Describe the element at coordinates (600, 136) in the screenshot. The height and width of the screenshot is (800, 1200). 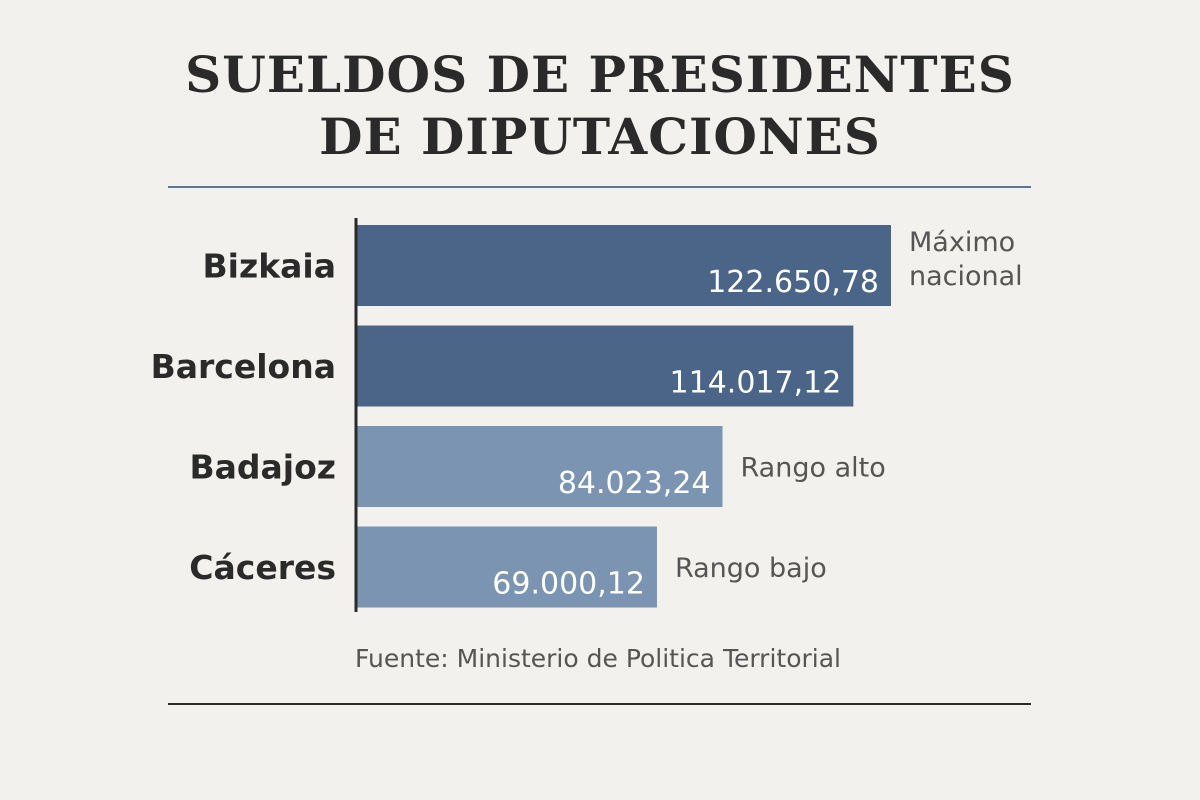
I see `chart-title-line-2: DE DIPUTACIONES` at that location.